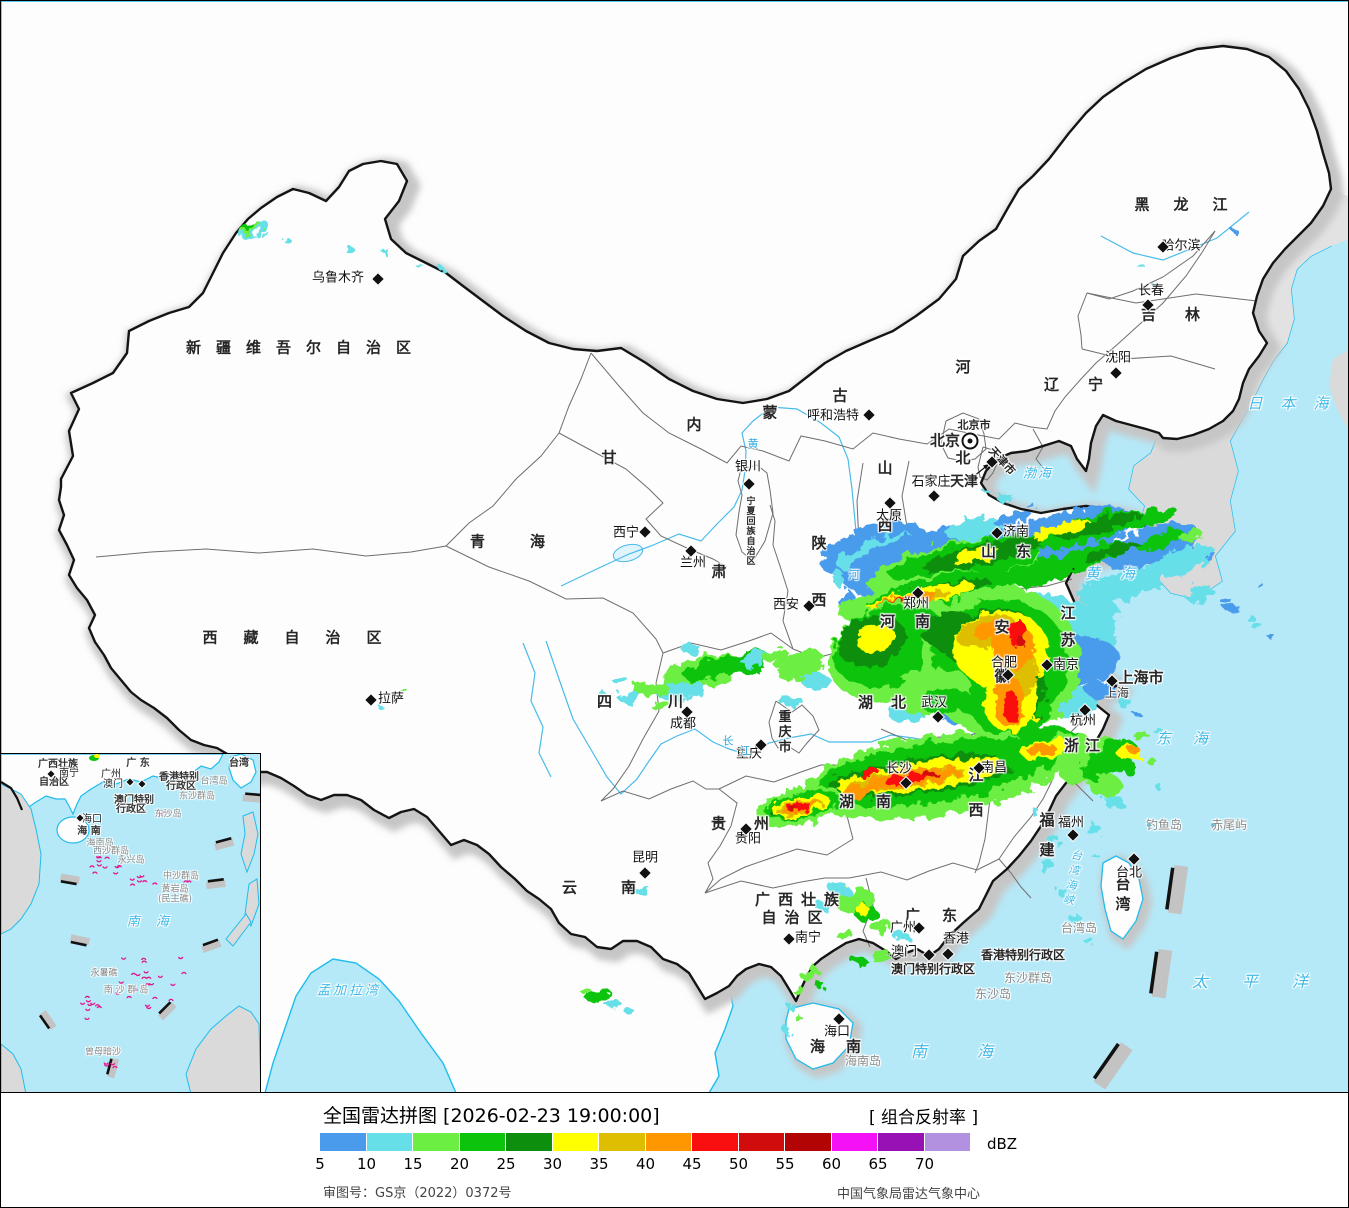 The height and width of the screenshot is (1208, 1349). What do you see at coordinates (459, 1164) in the screenshot?
I see `legend-tick: 20` at bounding box center [459, 1164].